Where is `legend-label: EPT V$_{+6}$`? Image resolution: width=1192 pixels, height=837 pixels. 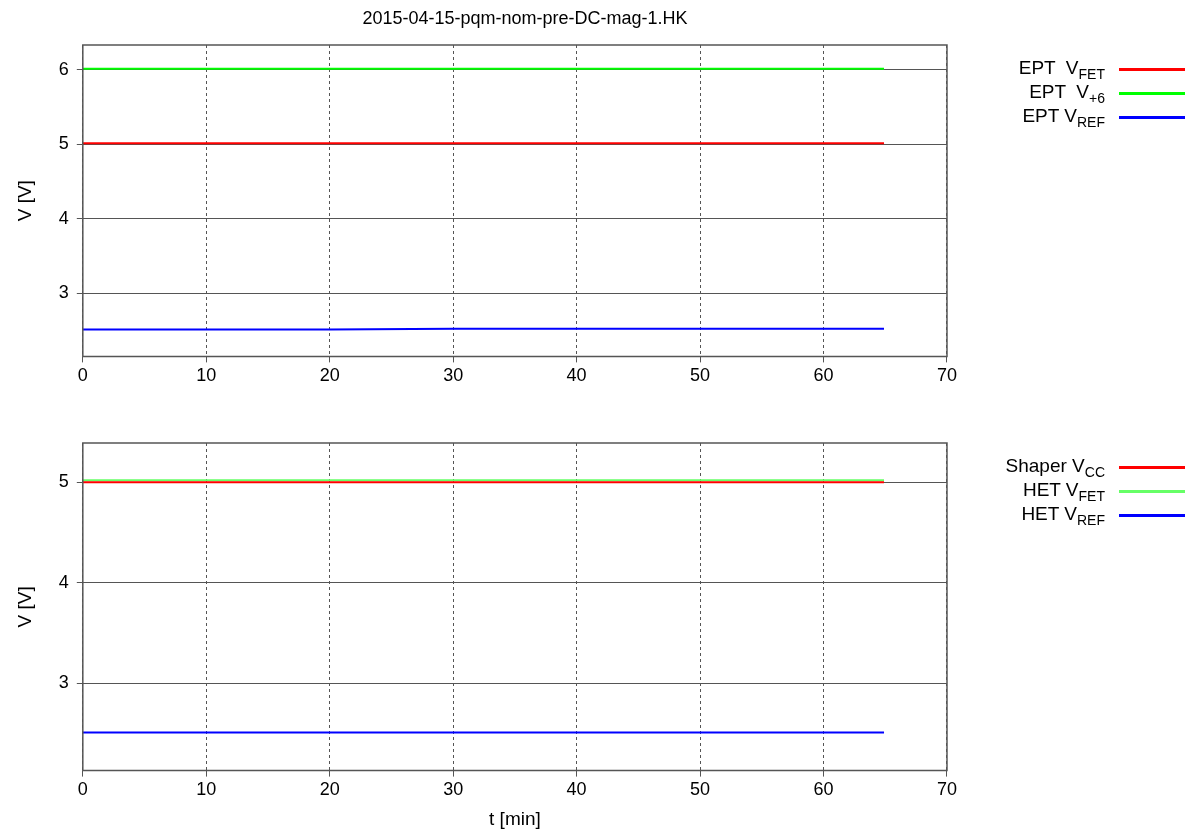
legend-label: EPT V$_{+6}$ is located at coordinates (1067, 93).